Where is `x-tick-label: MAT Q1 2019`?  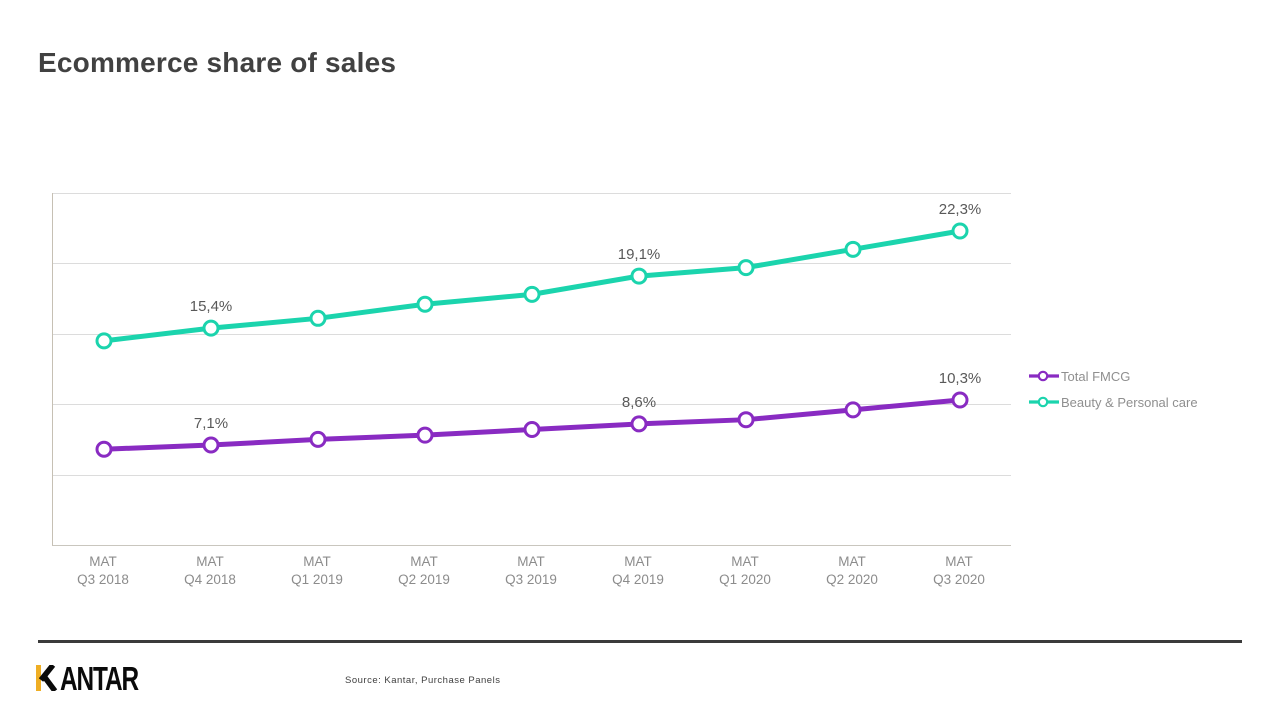 x-tick-label: MAT Q1 2019 is located at coordinates (317, 571).